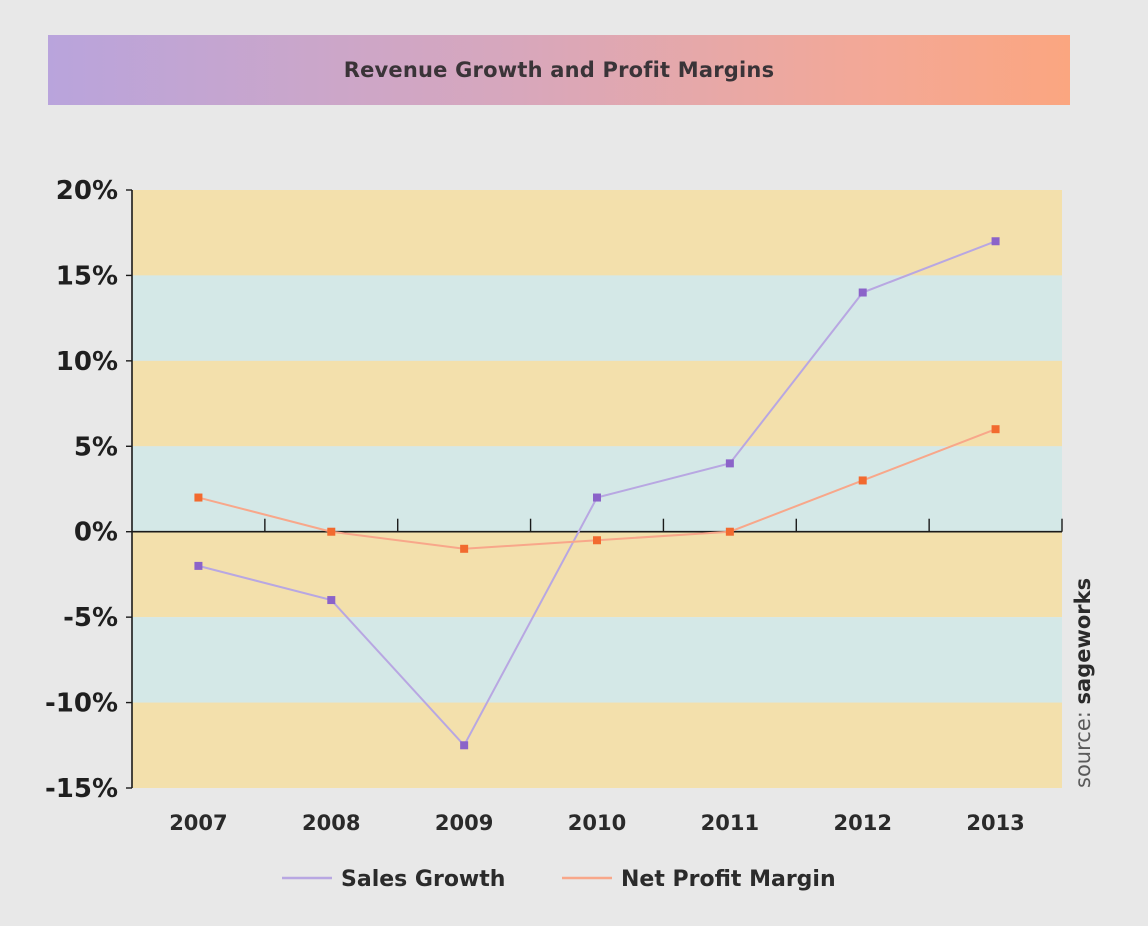 Image resolution: width=1148 pixels, height=926 pixels. What do you see at coordinates (87, 362) in the screenshot?
I see `y-tick-label: 10%` at bounding box center [87, 362].